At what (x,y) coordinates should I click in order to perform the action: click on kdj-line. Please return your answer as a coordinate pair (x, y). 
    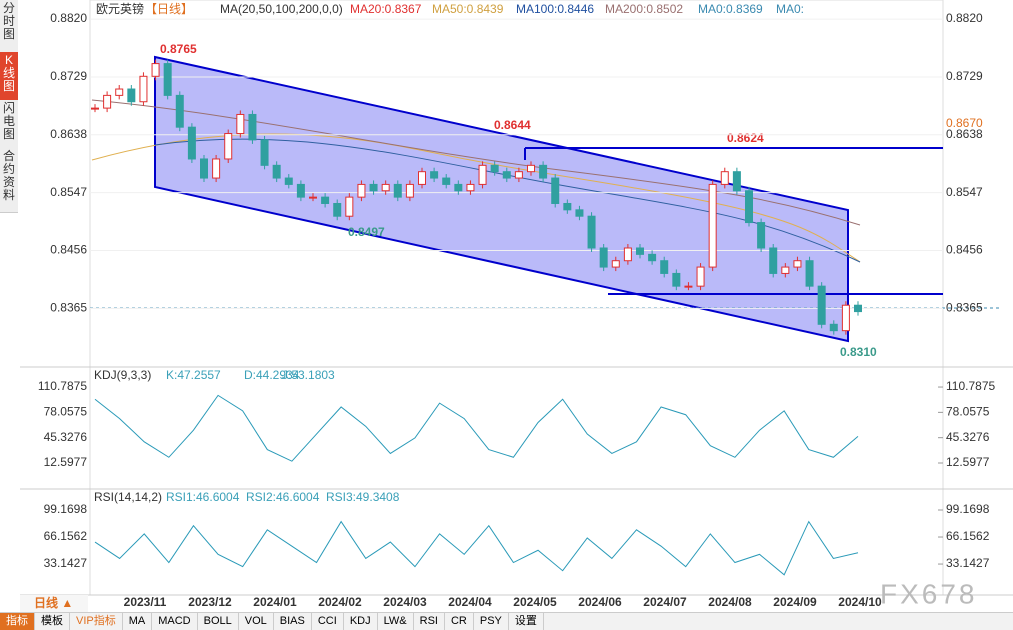
    Looking at the image, I should click on (476, 428).